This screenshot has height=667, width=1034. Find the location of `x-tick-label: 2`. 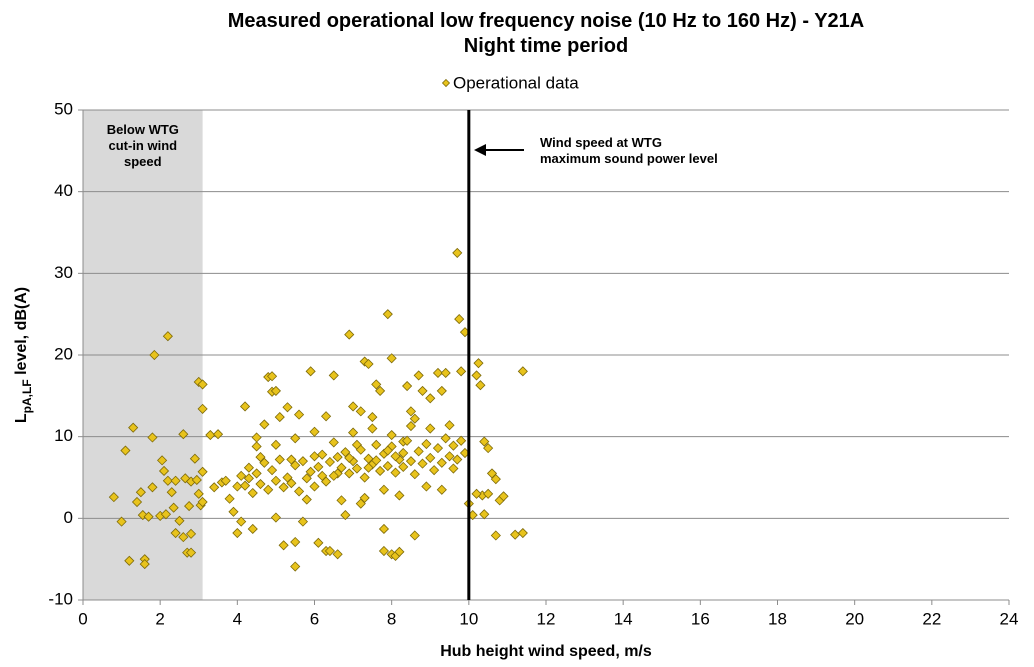

x-tick-label: 2 is located at coordinates (159, 618).